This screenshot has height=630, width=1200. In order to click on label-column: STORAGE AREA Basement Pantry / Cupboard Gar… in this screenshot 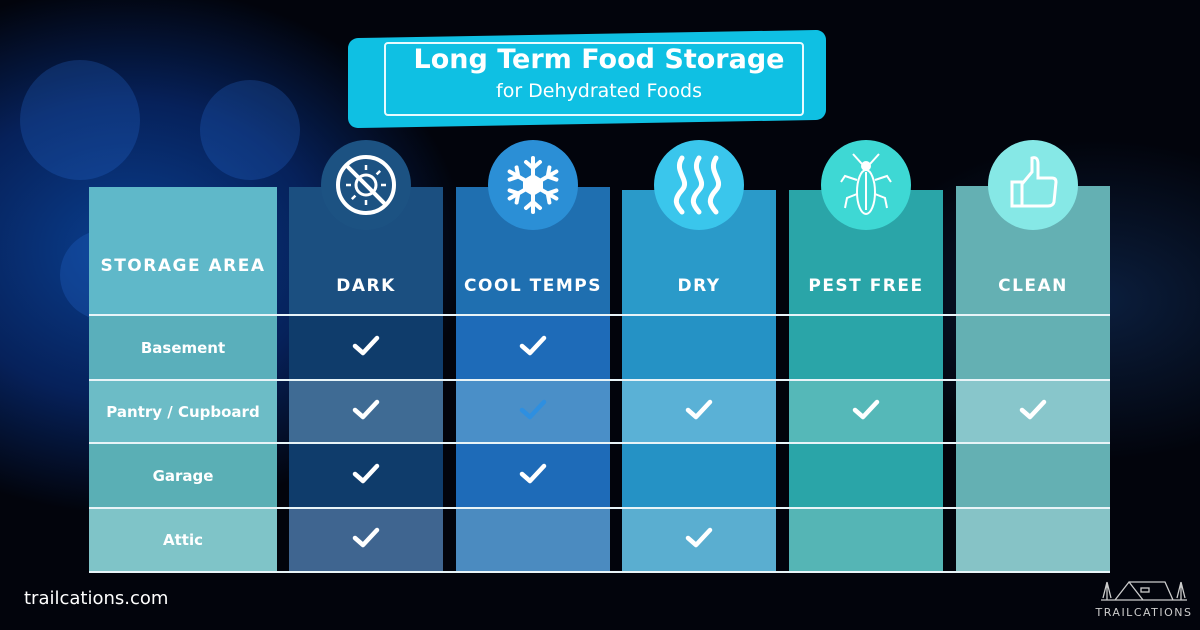, I will do `click(183, 379)`.